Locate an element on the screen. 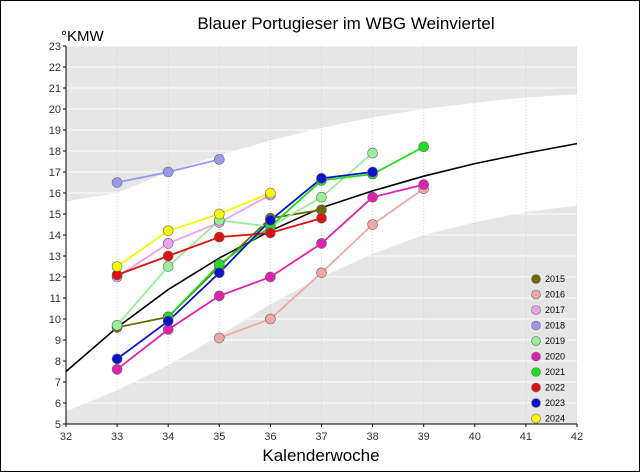  legend-label-2016: 2016 is located at coordinates (555, 295).